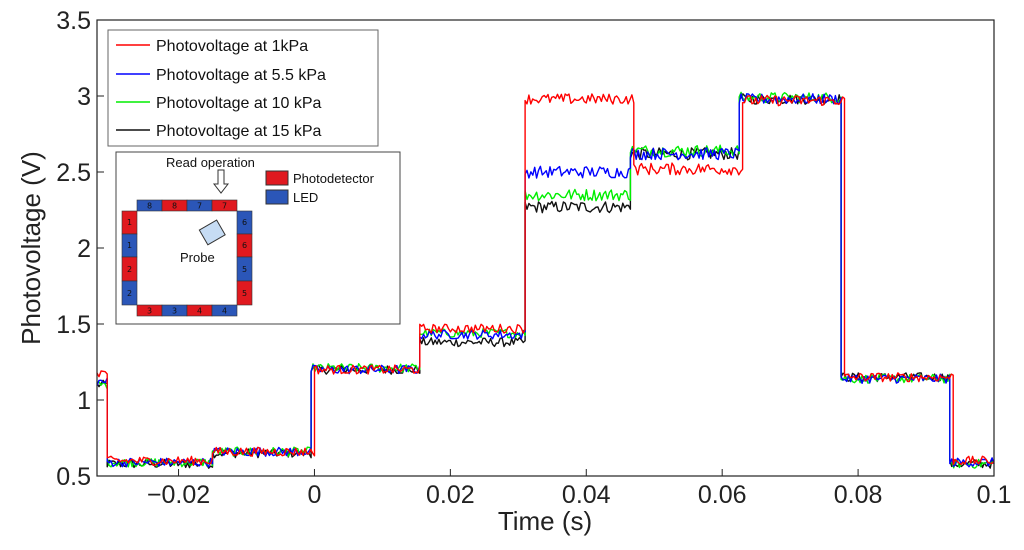  I want to click on led-swatch, so click(277, 197).